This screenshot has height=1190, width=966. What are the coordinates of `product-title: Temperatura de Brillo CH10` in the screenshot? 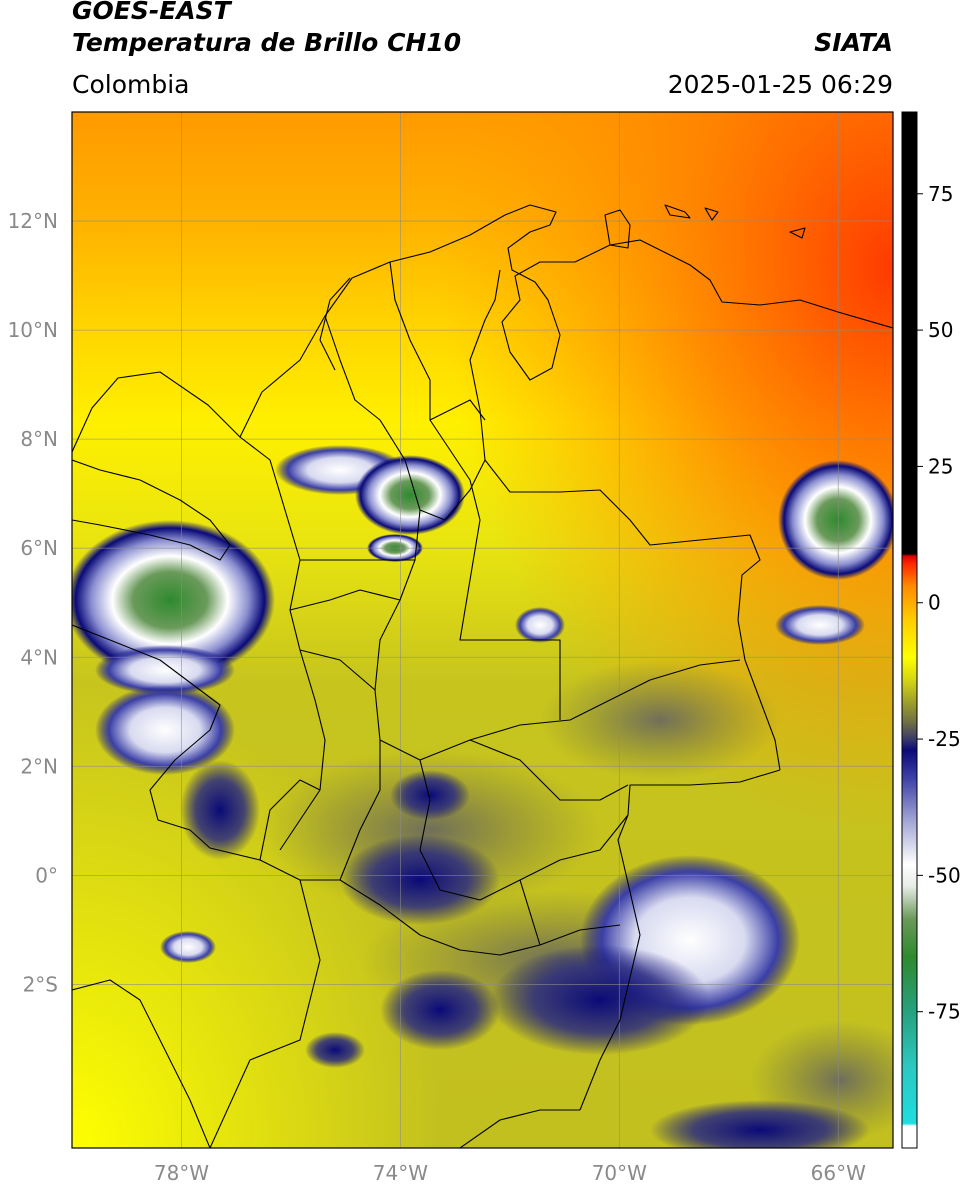 It's located at (267, 42).